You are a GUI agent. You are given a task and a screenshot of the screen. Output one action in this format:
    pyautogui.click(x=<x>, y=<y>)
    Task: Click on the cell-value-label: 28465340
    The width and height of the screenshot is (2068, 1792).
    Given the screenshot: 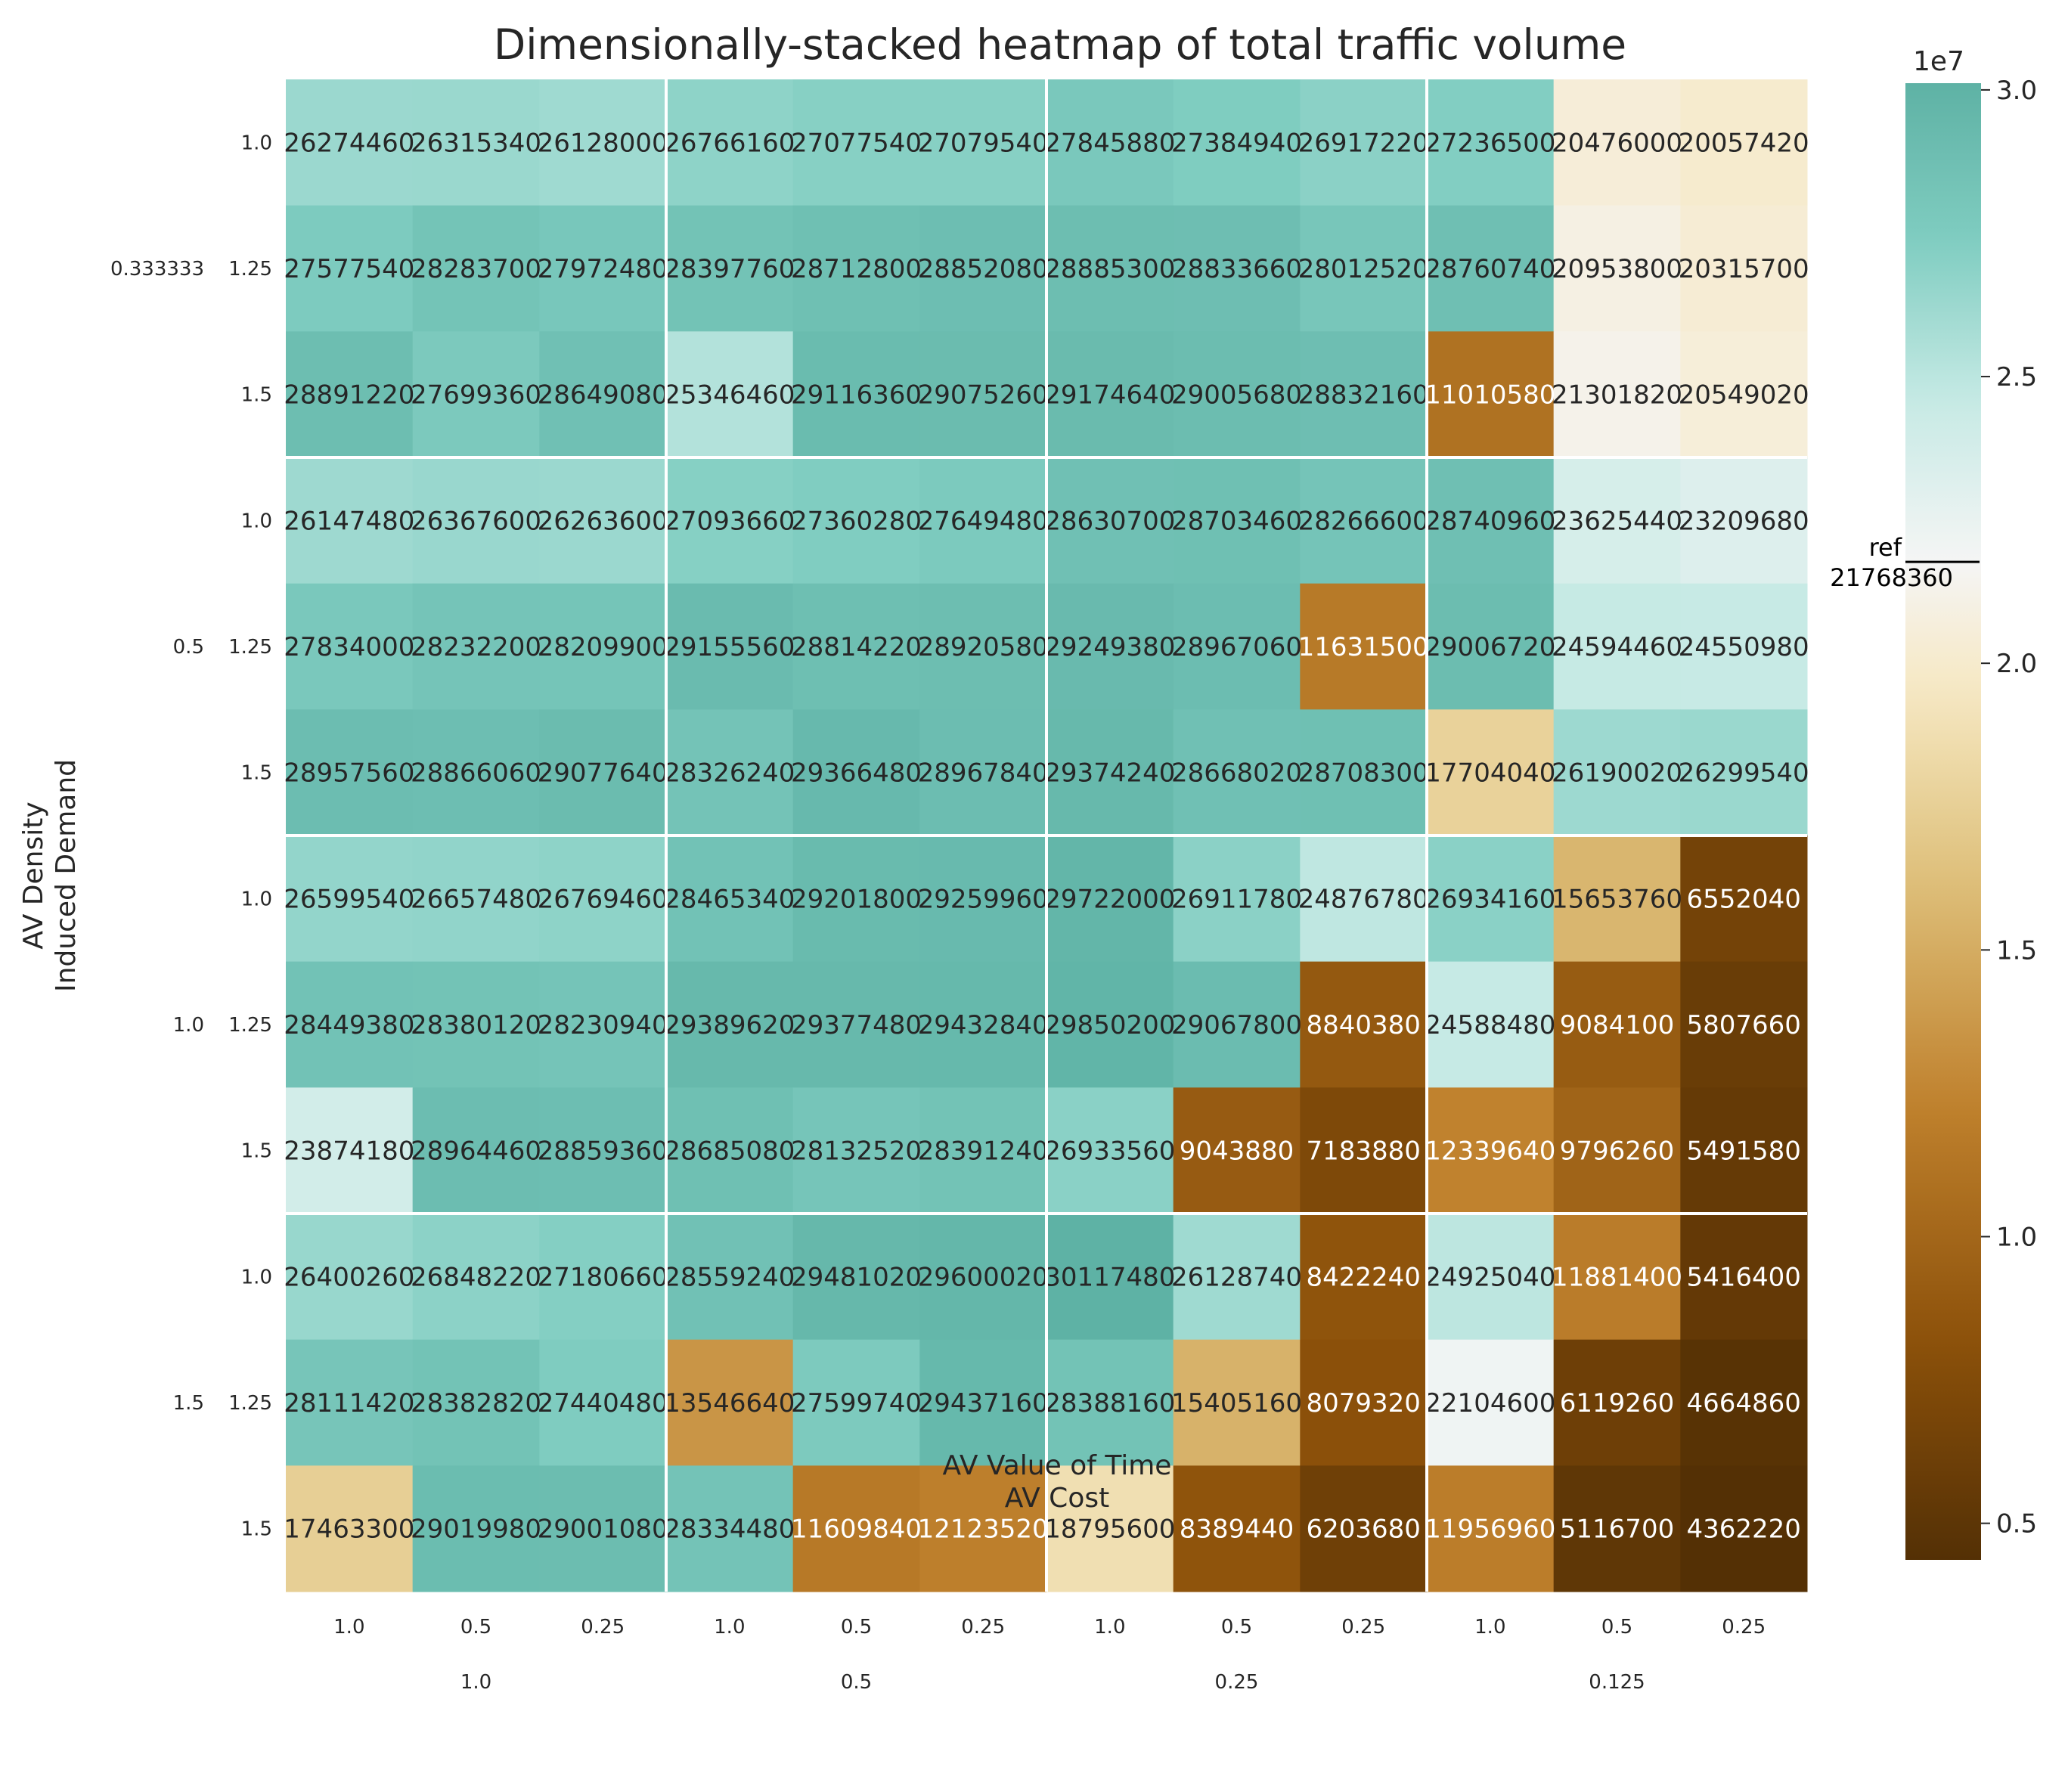 What is the action you would take?
    pyautogui.click(x=729, y=899)
    